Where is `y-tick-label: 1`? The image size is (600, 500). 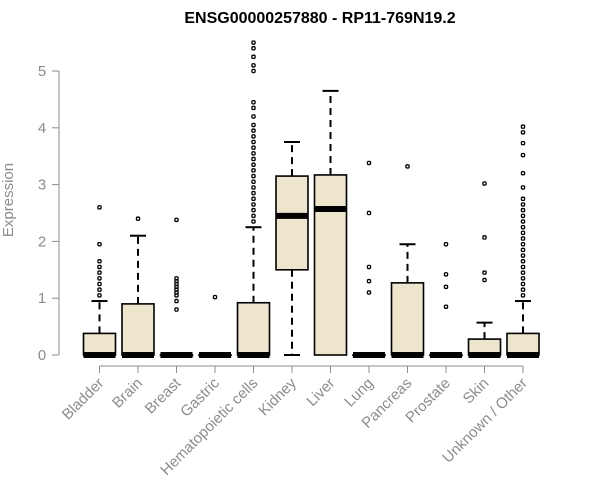
y-tick-label: 1 is located at coordinates (42, 298).